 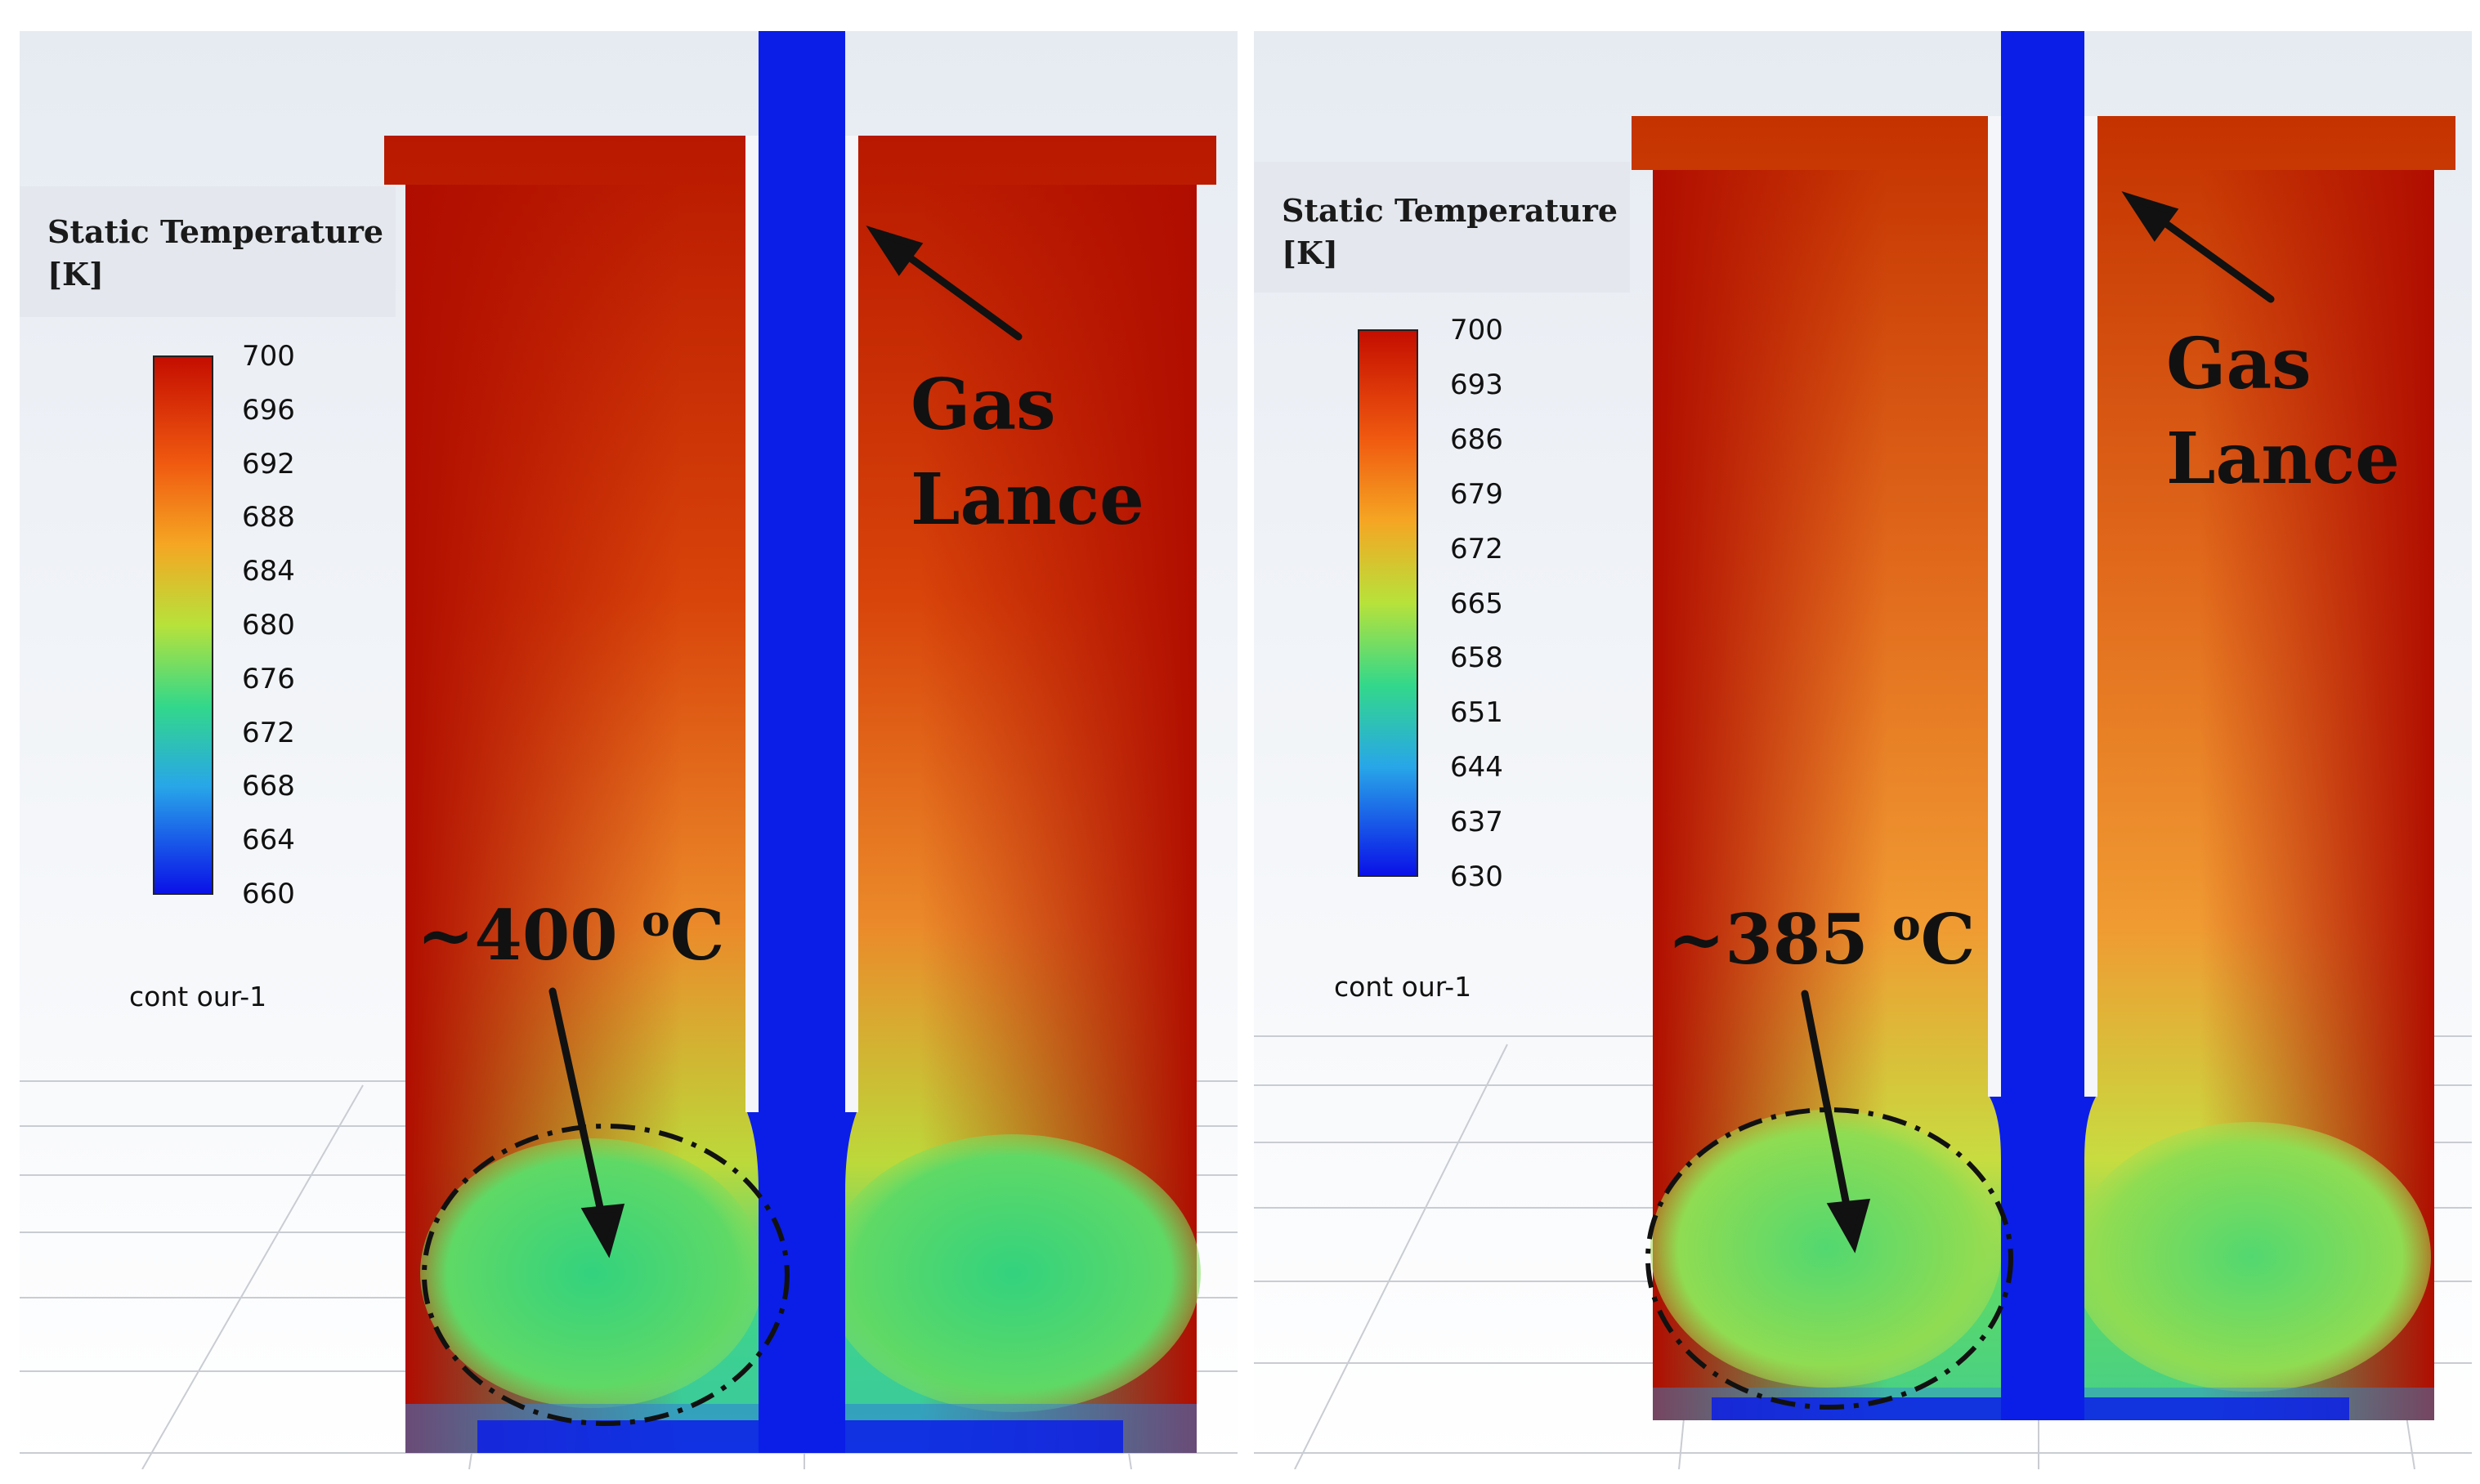 I want to click on tick-label: 684, so click(x=268, y=572).